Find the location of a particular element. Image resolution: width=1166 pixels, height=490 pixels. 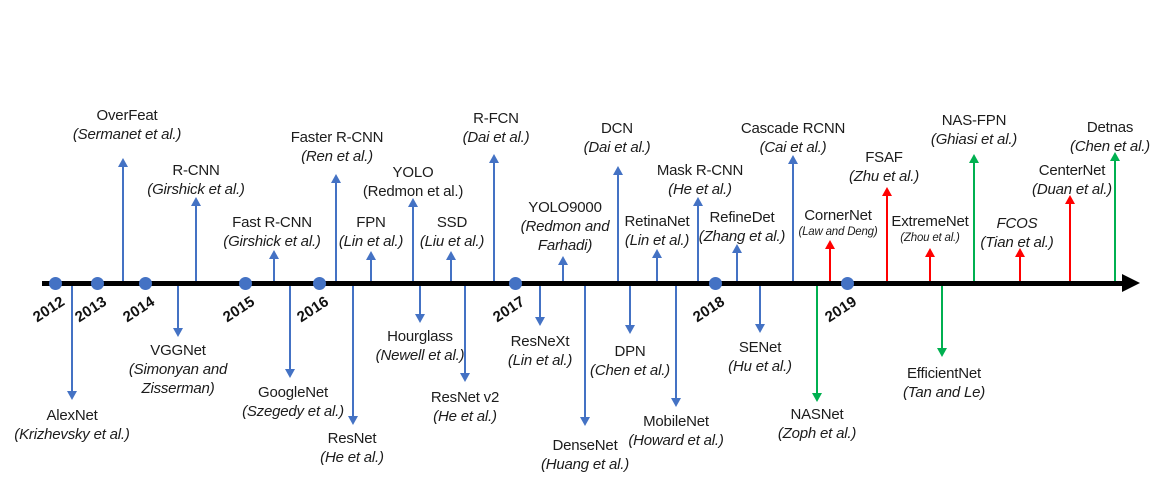

event-citation: (Cai et al.) is located at coordinates (793, 147).